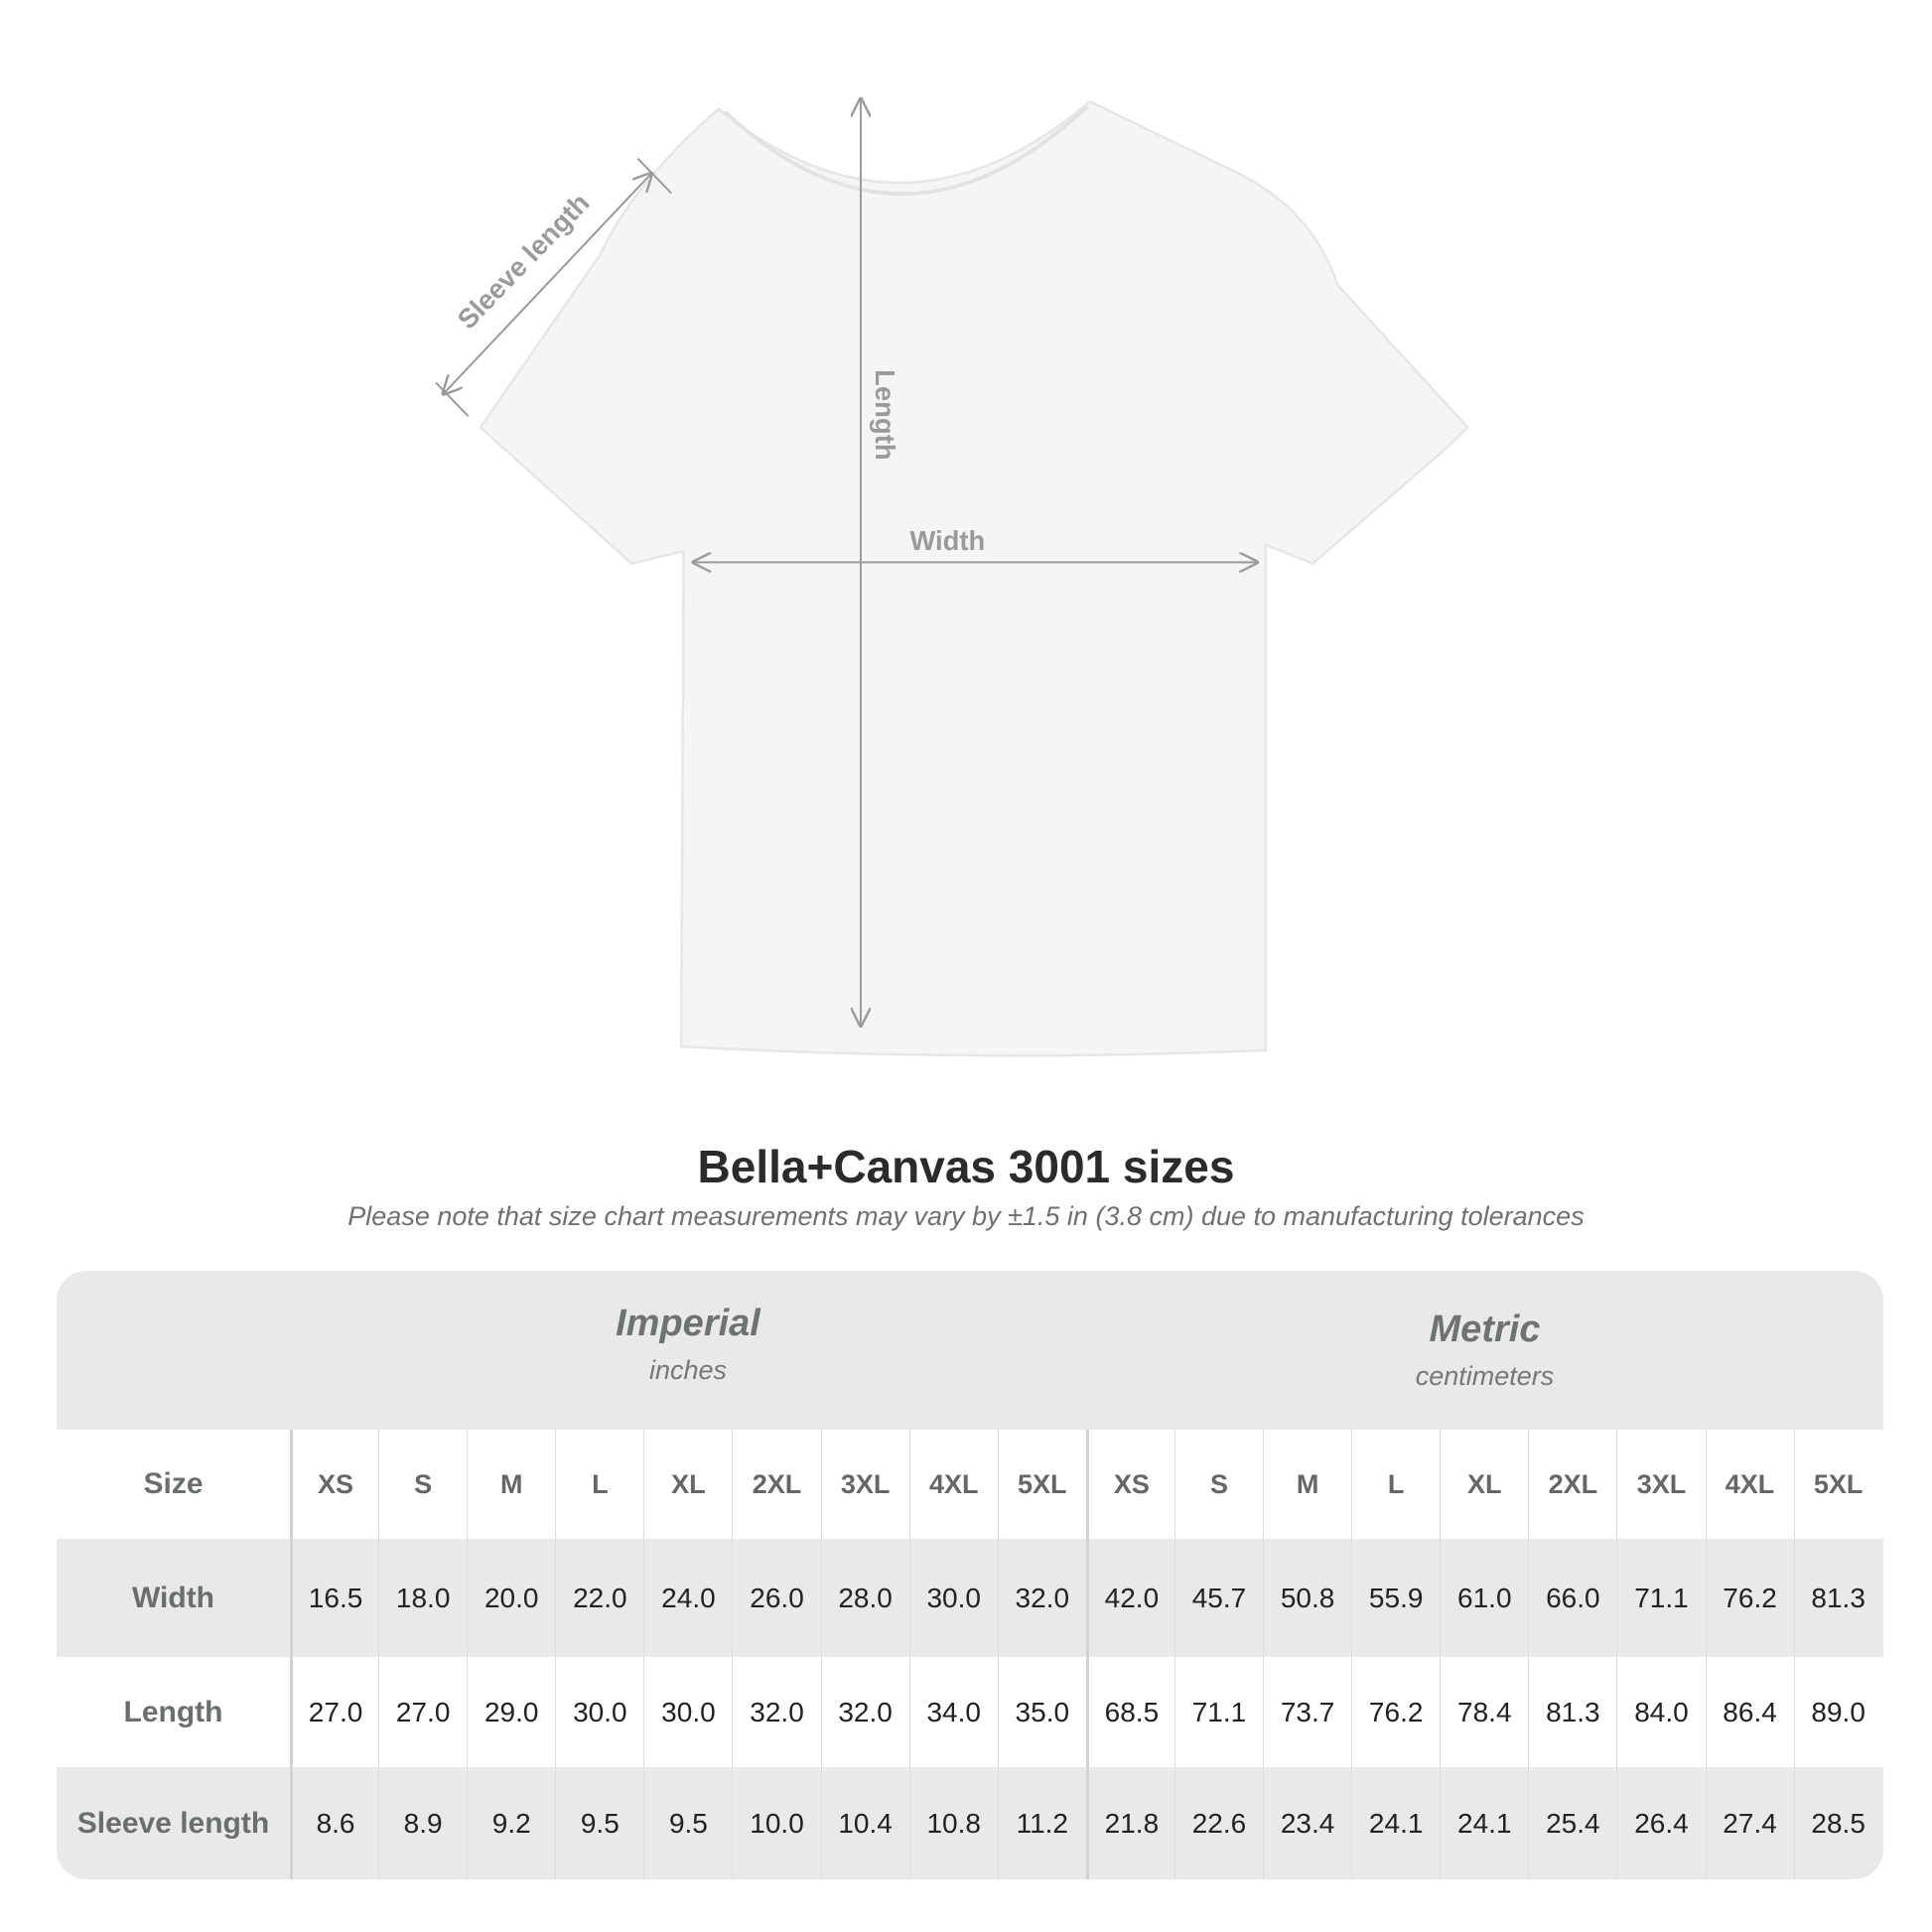  Describe the element at coordinates (688, 1324) in the screenshot. I see `imperial-title: Imperial` at that location.